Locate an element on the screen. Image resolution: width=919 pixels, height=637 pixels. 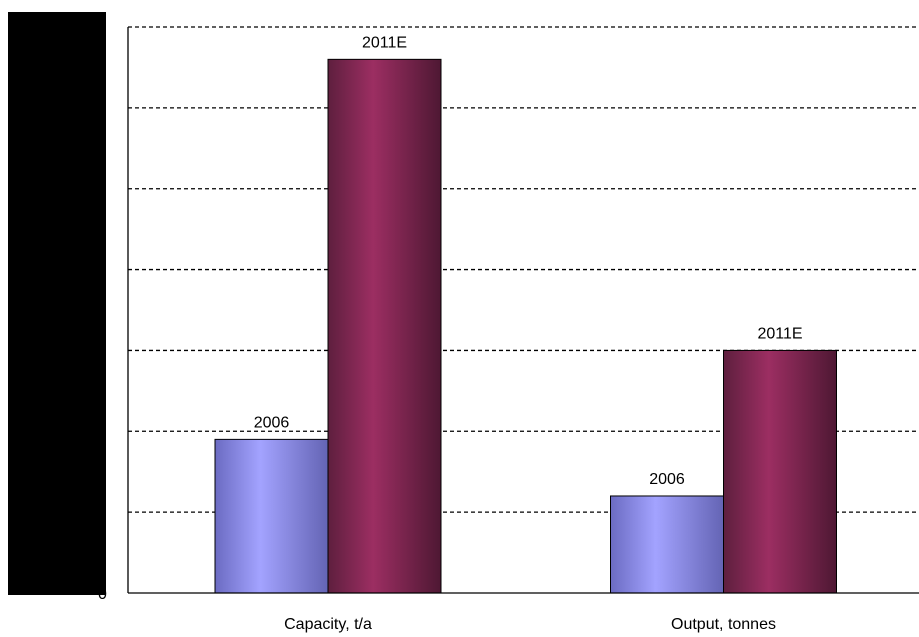
y-axis-zero-tick: 0 is located at coordinates (102, 594).